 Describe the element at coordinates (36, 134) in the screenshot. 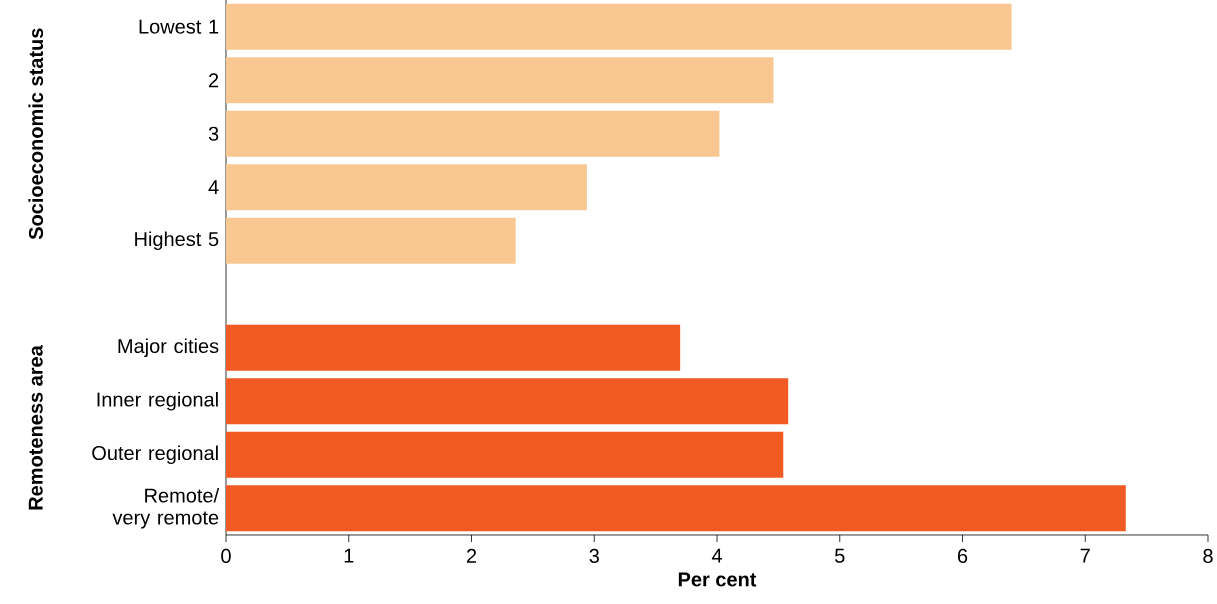

I see `text: Socioeconomic status` at that location.